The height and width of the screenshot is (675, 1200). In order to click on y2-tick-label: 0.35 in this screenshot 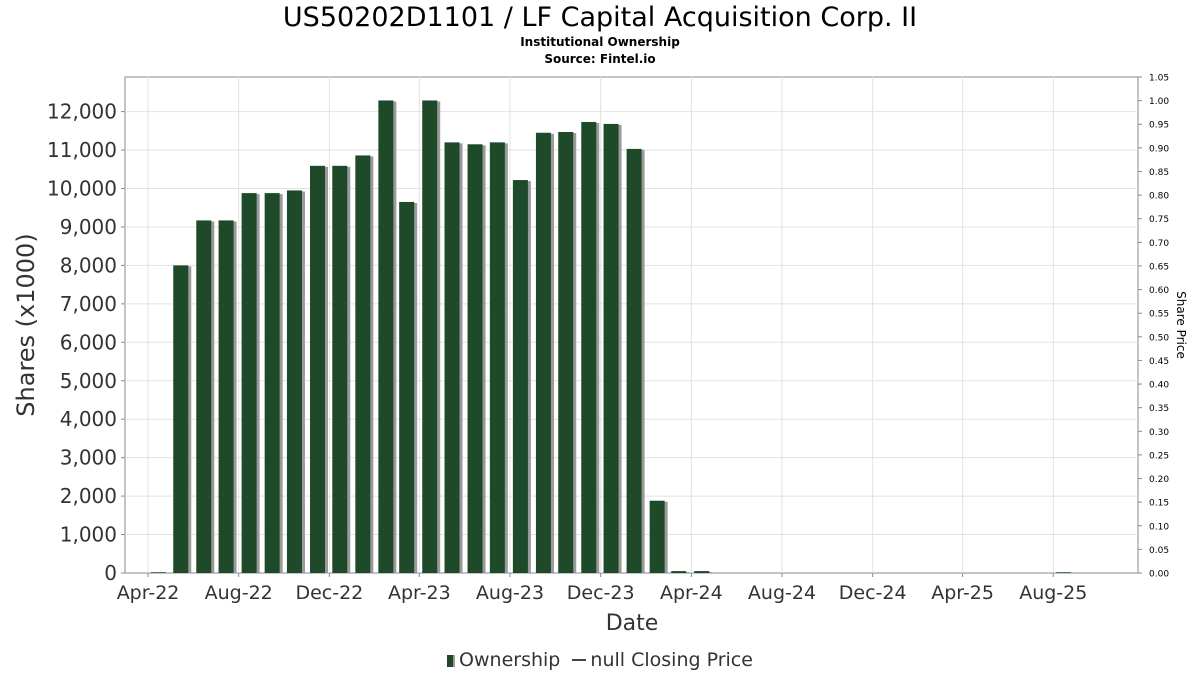, I will do `click(1159, 409)`.